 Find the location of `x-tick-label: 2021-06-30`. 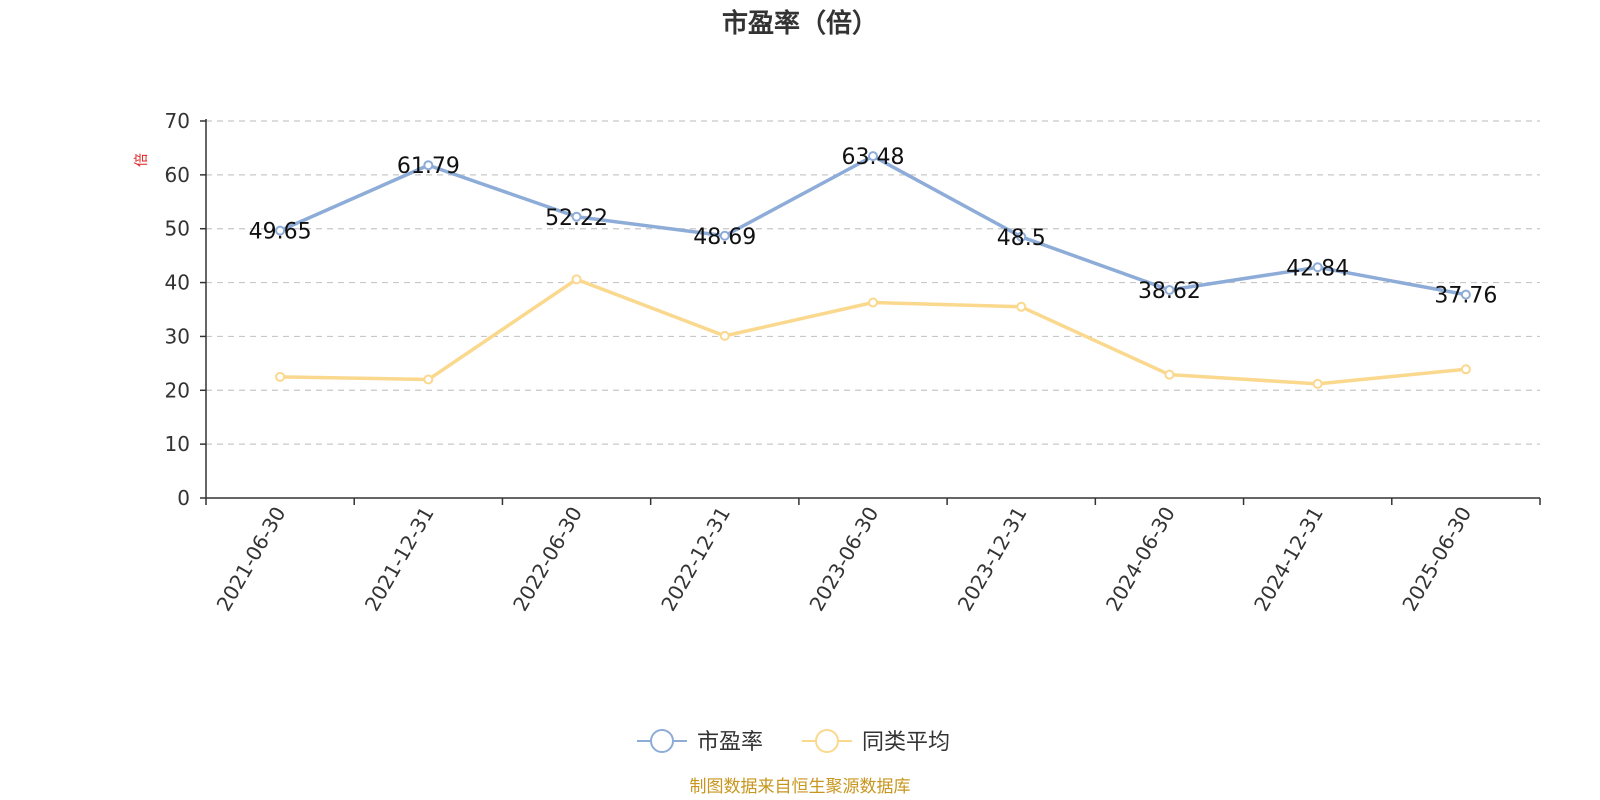

x-tick-label: 2021-06-30 is located at coordinates (251, 559).